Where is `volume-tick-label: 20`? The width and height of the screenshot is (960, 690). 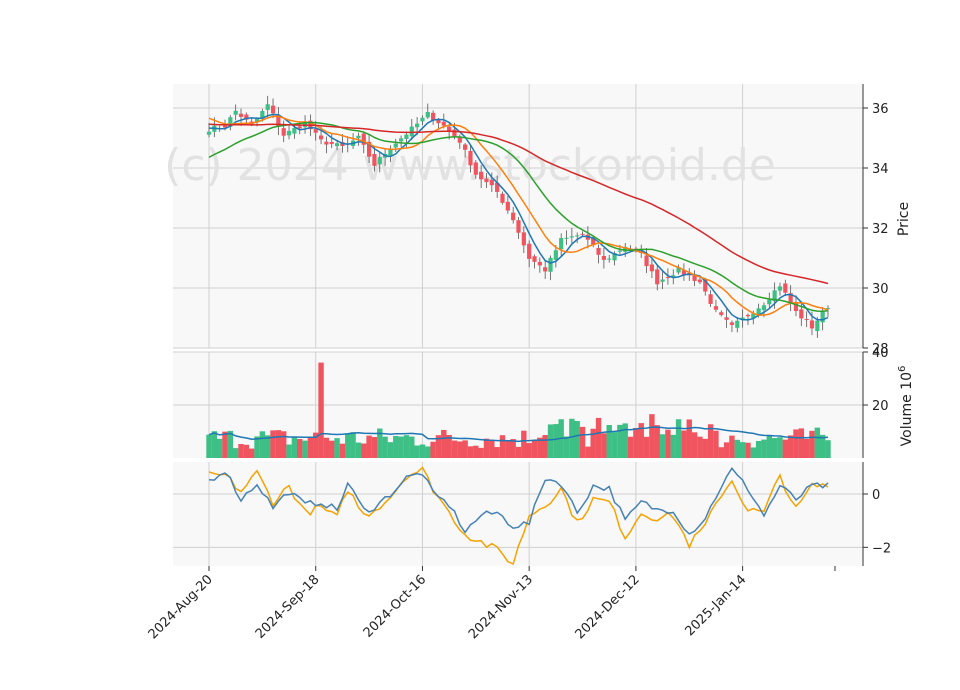 volume-tick-label: 20 is located at coordinates (880, 406).